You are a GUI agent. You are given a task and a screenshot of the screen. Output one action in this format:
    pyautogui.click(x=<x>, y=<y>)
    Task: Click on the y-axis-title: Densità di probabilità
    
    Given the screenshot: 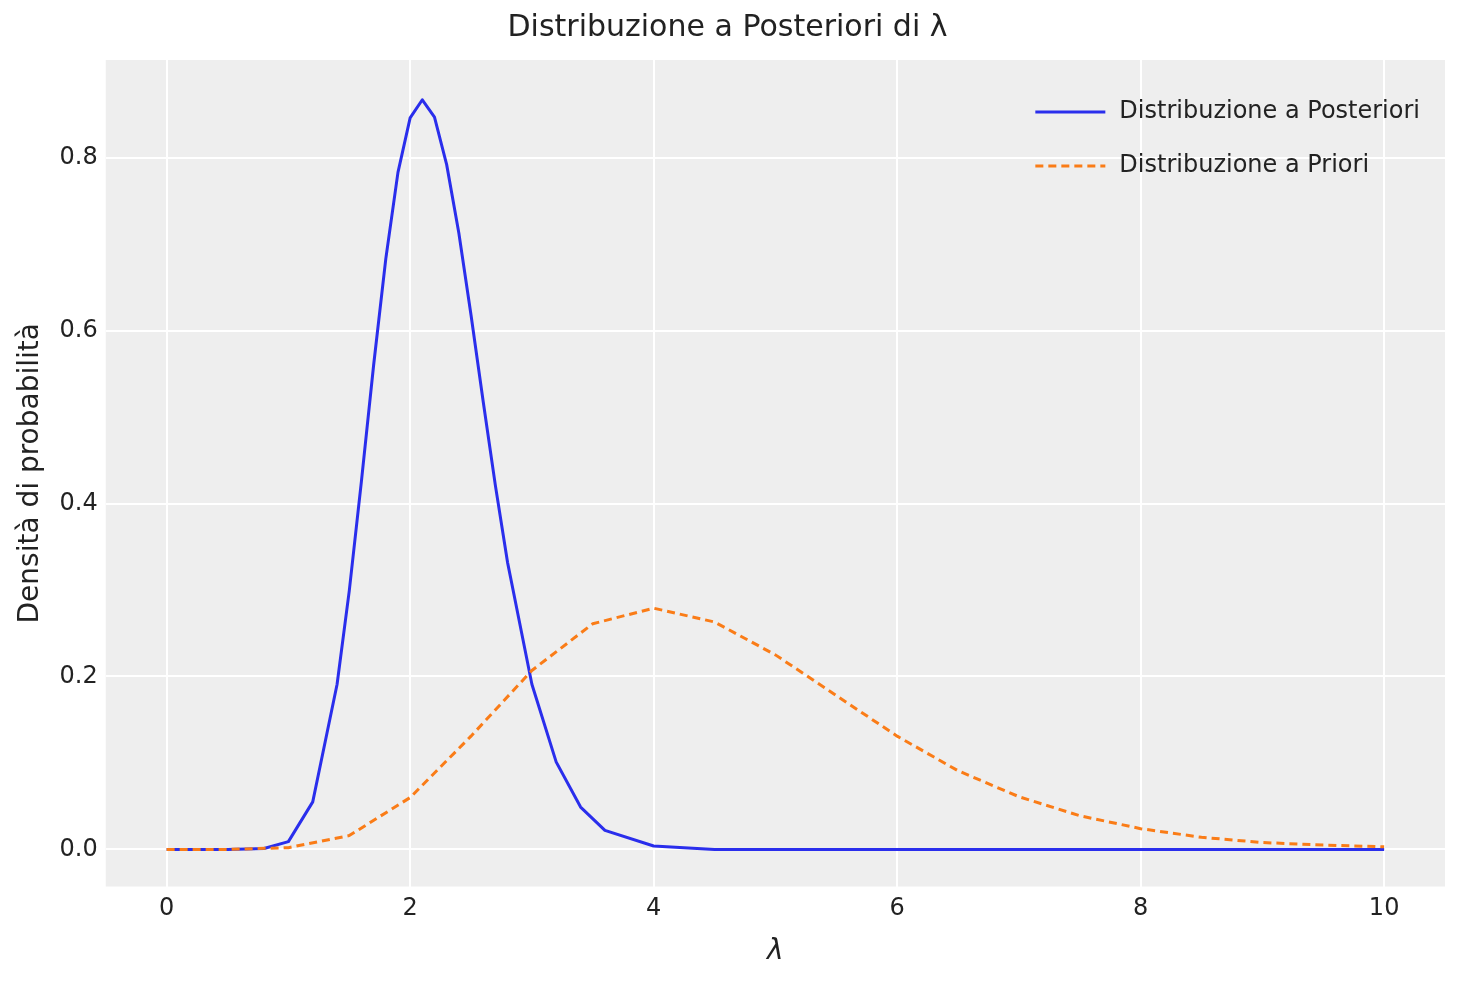 What is the action you would take?
    pyautogui.click(x=29, y=473)
    